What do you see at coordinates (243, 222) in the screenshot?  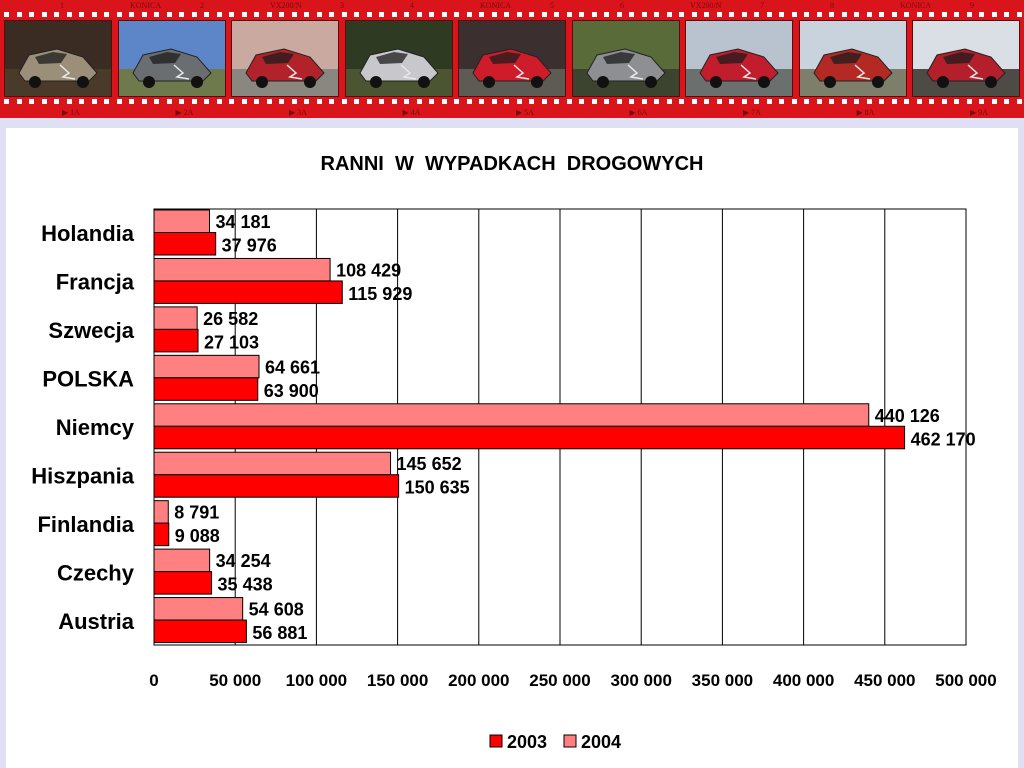 I see `data-label-2004: 34 181` at bounding box center [243, 222].